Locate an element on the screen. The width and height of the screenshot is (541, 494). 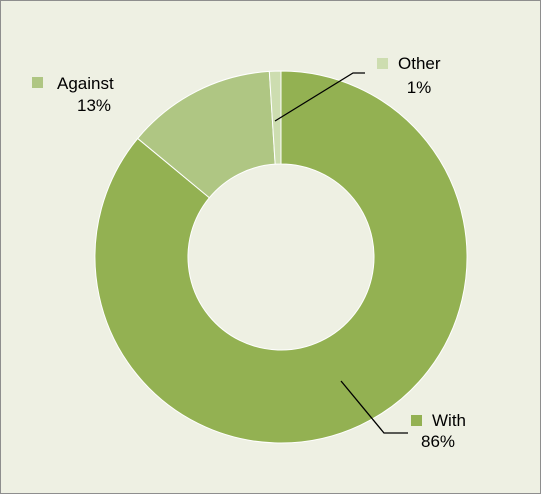
leader-line-other is located at coordinates (319, 97).